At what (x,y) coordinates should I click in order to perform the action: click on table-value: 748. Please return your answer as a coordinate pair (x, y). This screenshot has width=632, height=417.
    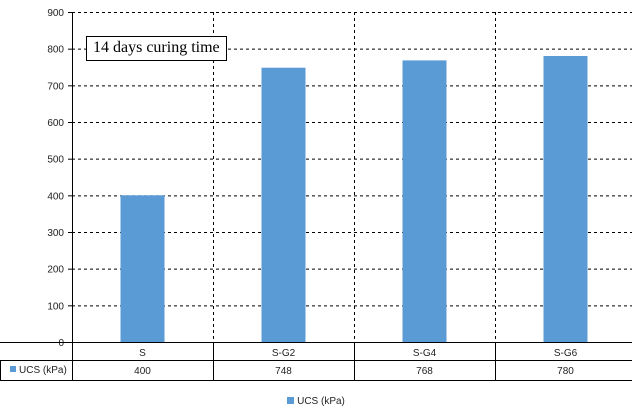
    Looking at the image, I should click on (283, 371).